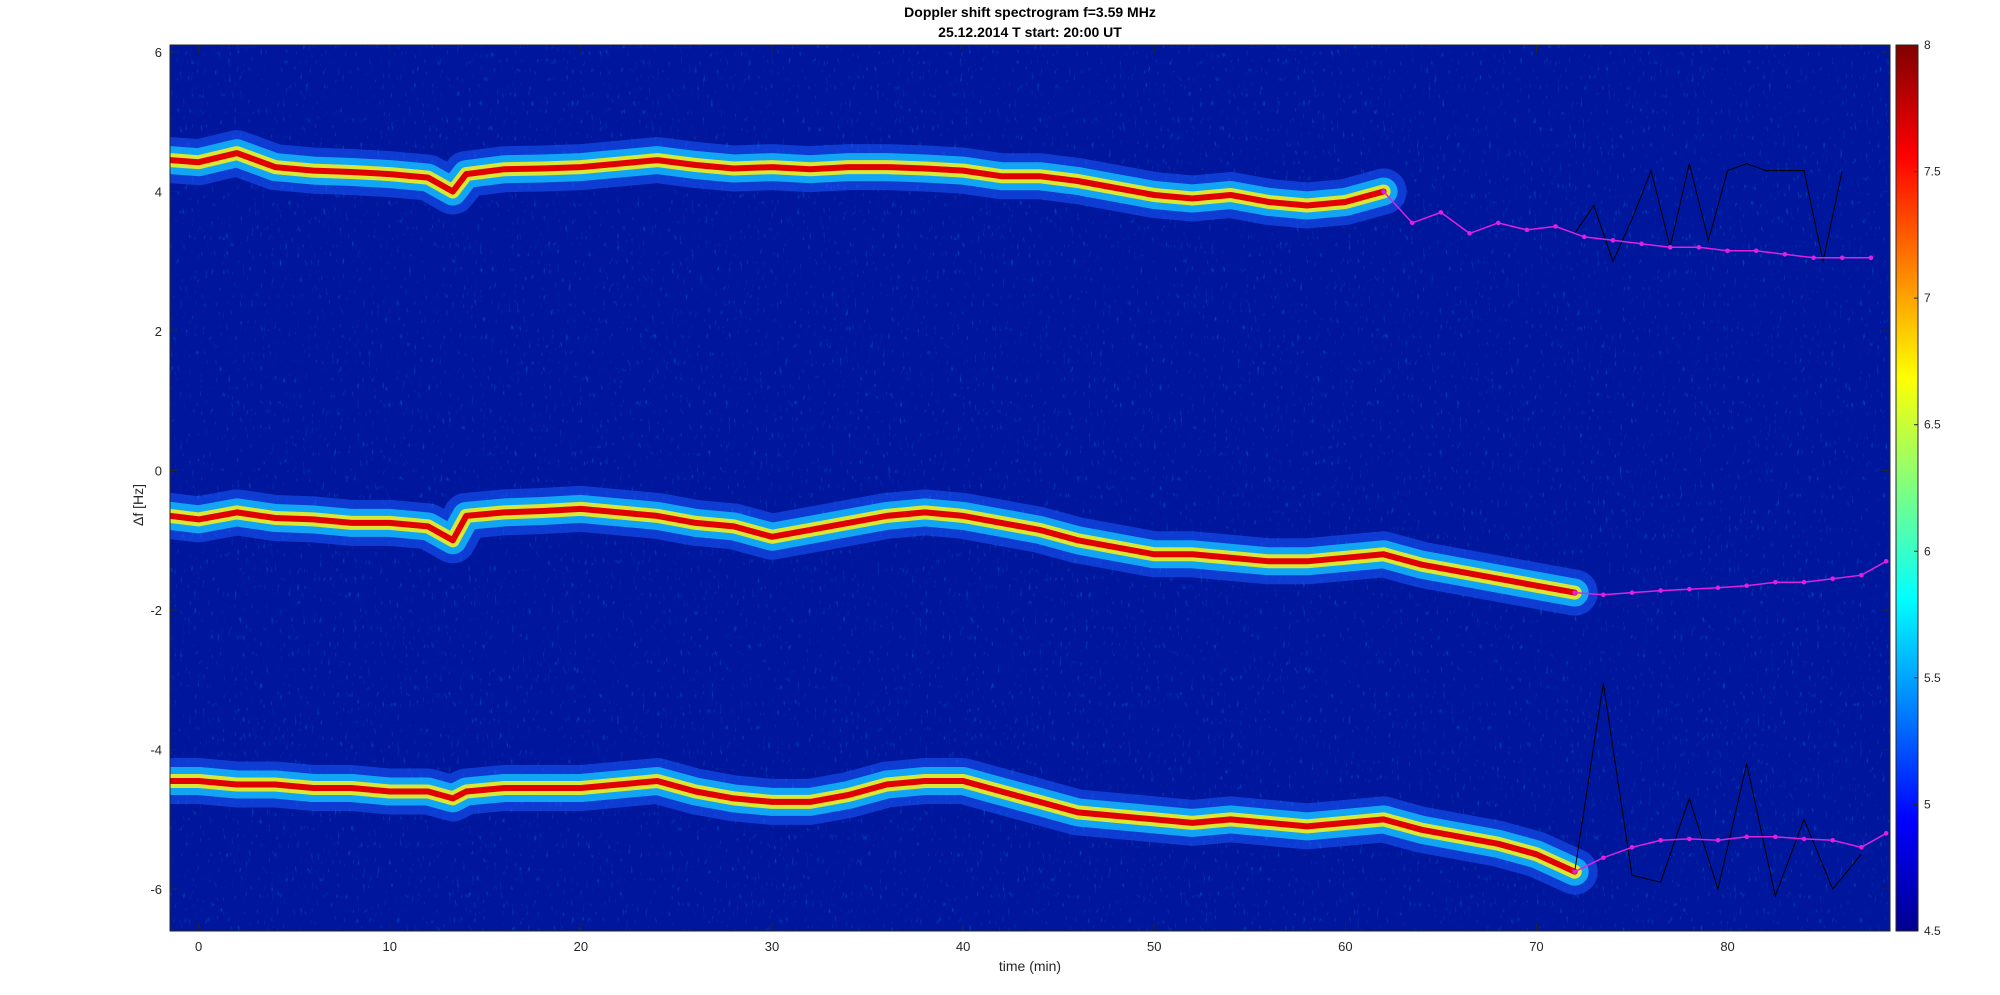  Describe the element at coordinates (1927, 298) in the screenshot. I see `colorbar-tick-label: 7` at that location.